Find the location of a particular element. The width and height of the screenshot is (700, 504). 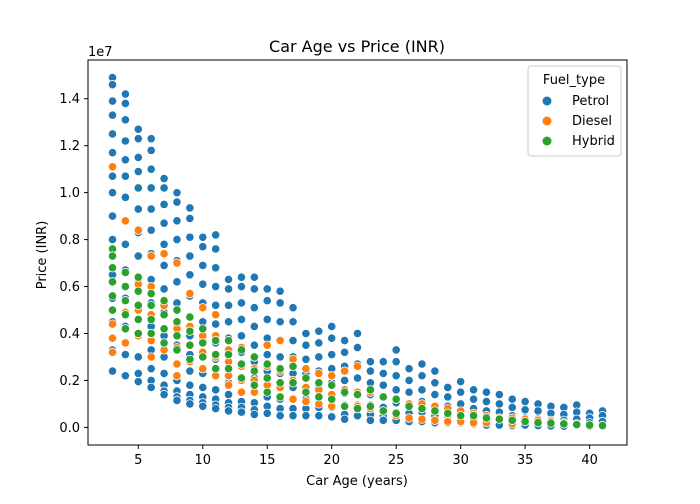

chart-title: Car Age vs Price (INR) is located at coordinates (357, 46).